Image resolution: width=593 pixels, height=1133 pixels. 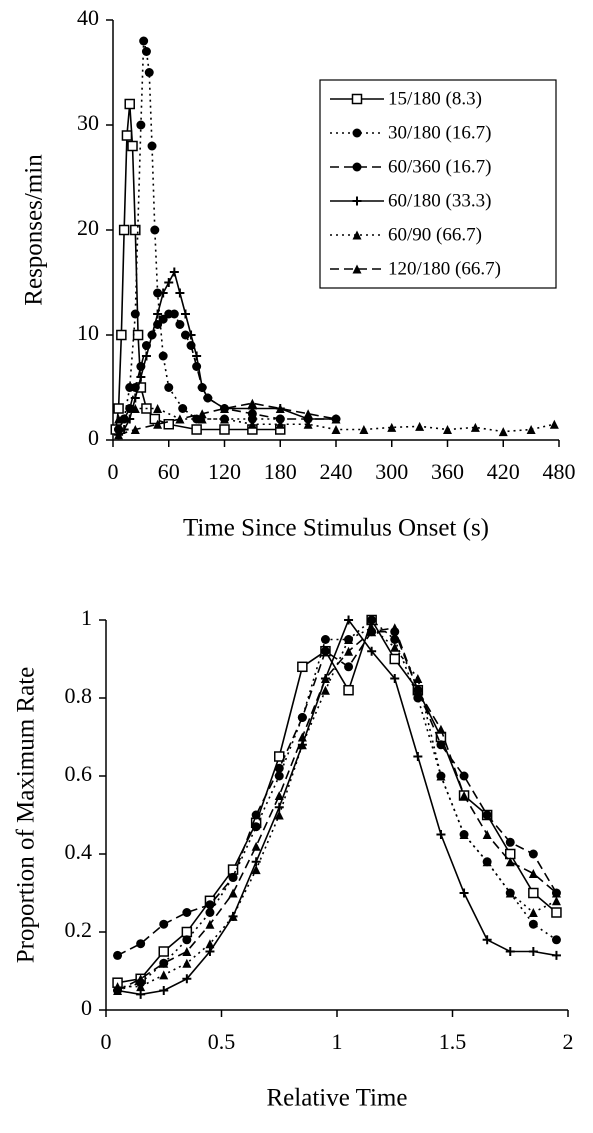 I want to click on y-tick-label: 0, so click(x=93, y=437).